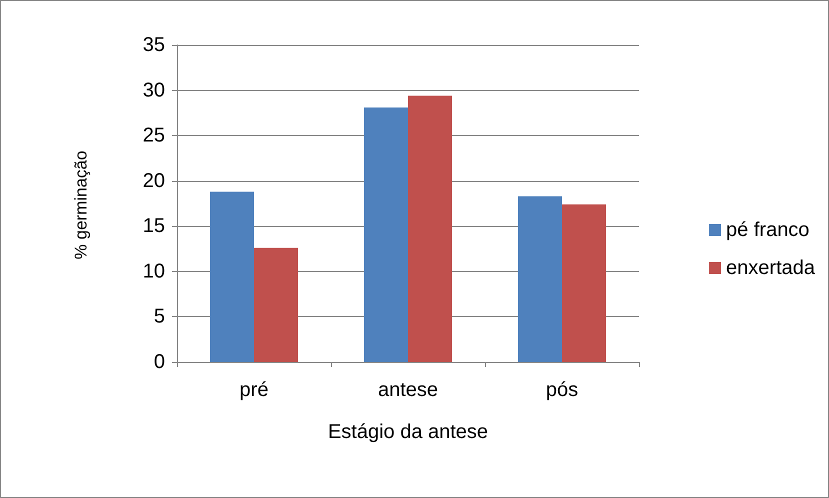 This screenshot has height=498, width=829. I want to click on legend-label: enxertada, so click(771, 268).